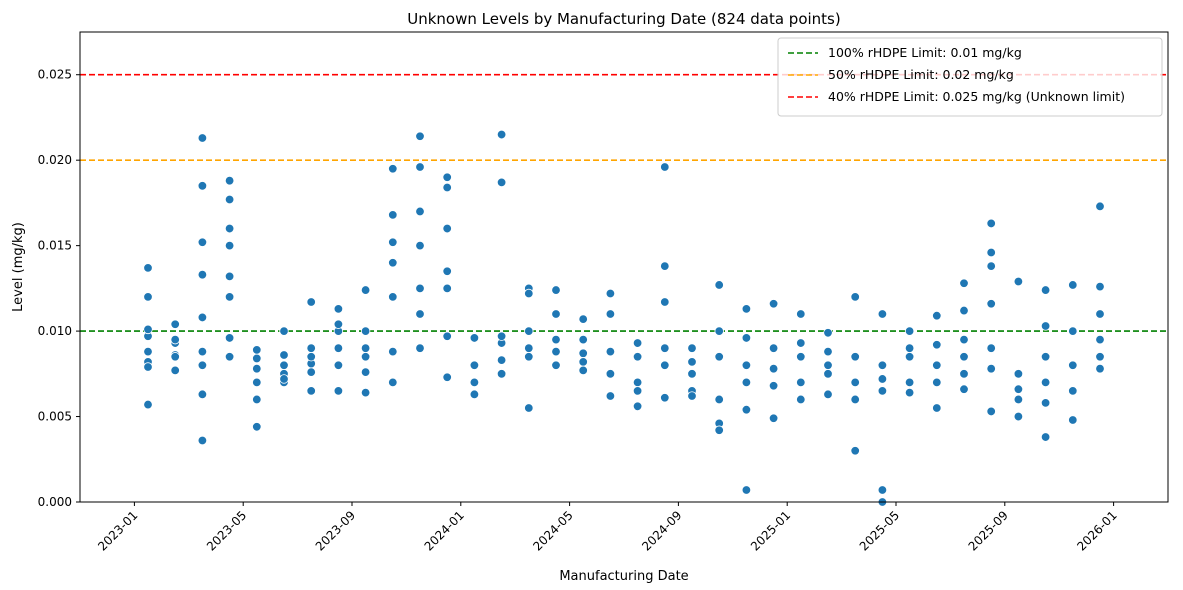  What do you see at coordinates (18, 267) in the screenshot?
I see `y-axis-label: Level (mg/kg)` at bounding box center [18, 267].